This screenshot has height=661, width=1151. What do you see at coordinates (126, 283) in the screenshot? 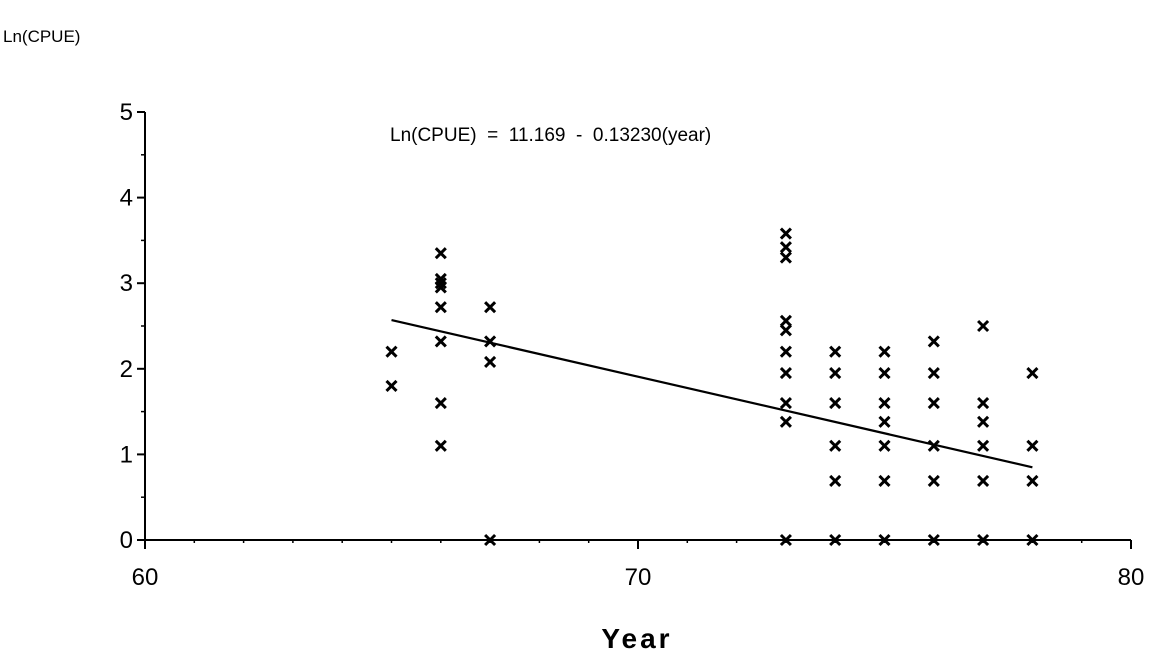
I see `y-tick-label: 3` at bounding box center [126, 283].